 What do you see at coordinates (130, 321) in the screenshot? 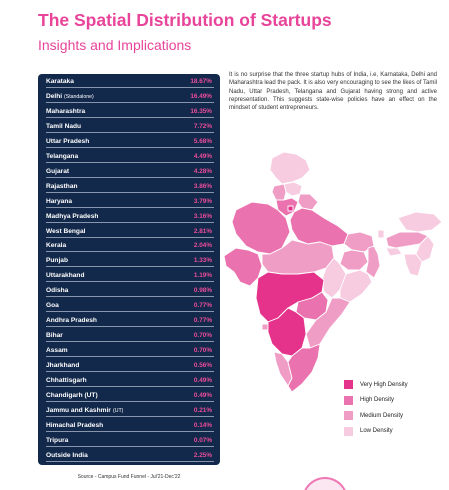
I see `state-row: Andhra Pradesh 0.77%` at bounding box center [130, 321].